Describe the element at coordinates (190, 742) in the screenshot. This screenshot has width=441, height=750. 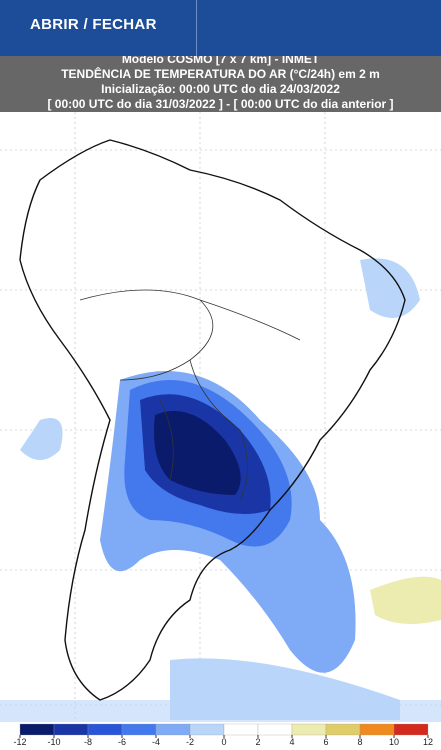
I see `colorbar-tick-label: -2` at that location.